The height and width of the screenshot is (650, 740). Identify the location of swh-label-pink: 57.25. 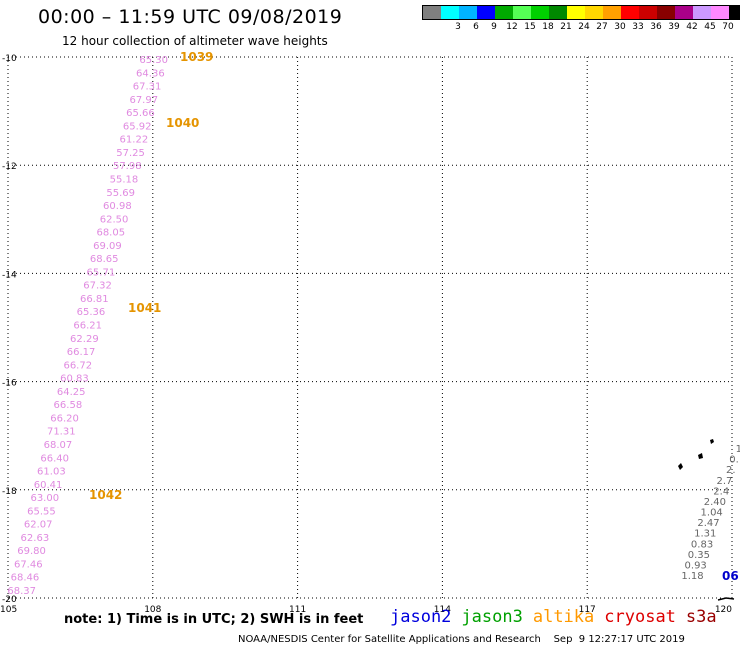
(130, 153).